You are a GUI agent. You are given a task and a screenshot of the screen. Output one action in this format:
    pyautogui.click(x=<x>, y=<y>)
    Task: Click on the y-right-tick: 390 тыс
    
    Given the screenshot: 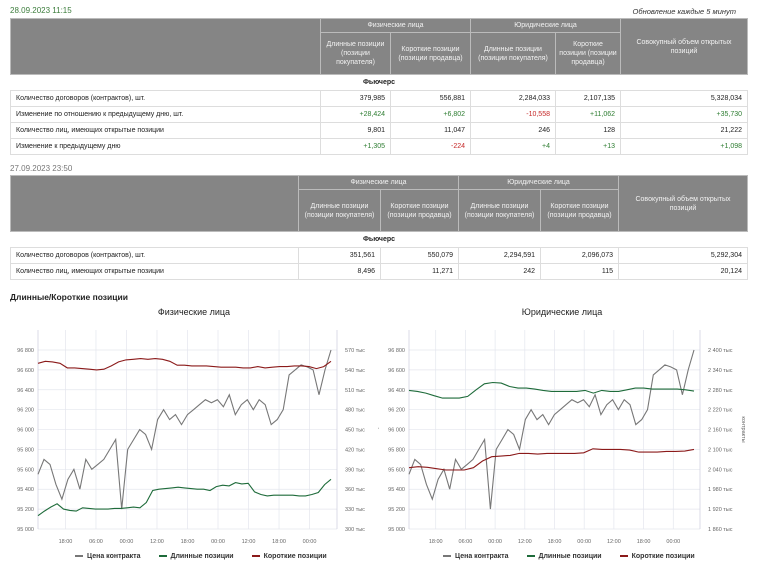 What is the action you would take?
    pyautogui.click(x=355, y=470)
    